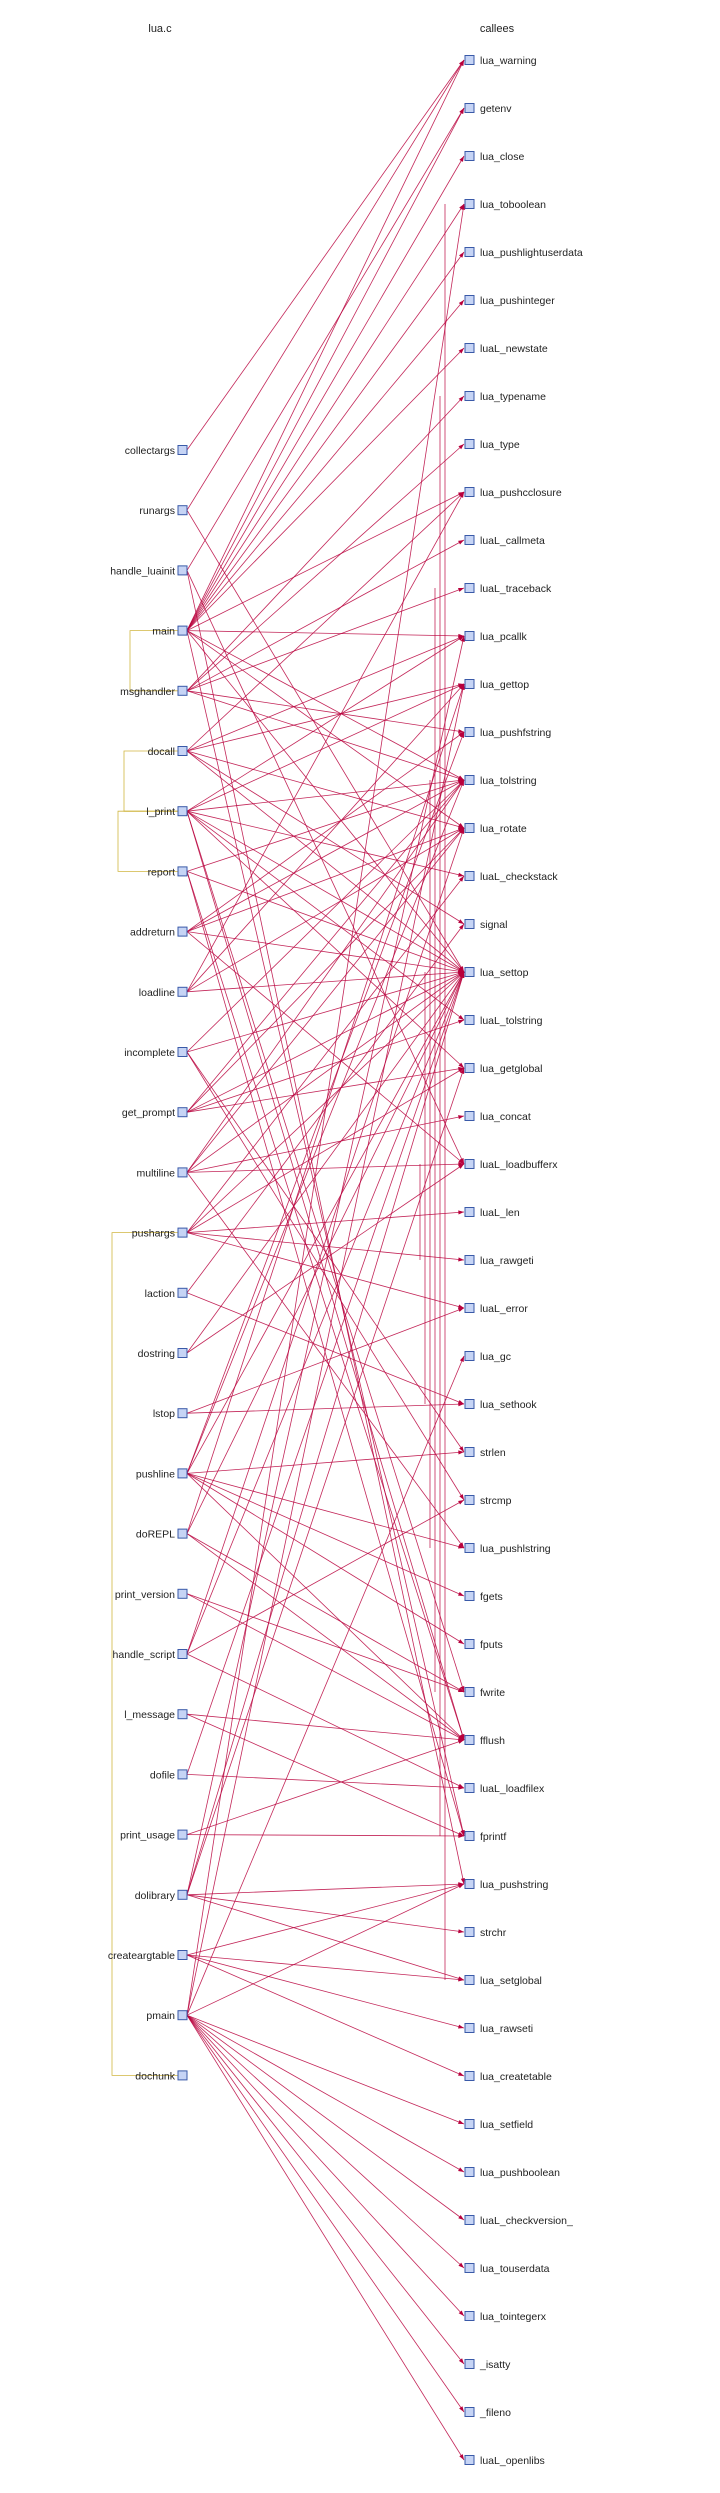 Image resolution: width=720 pixels, height=2493 pixels. Describe the element at coordinates (511, 1165) in the screenshot. I see `callee-node-lual-loadbufferx: luaL_loadbufferx` at that location.